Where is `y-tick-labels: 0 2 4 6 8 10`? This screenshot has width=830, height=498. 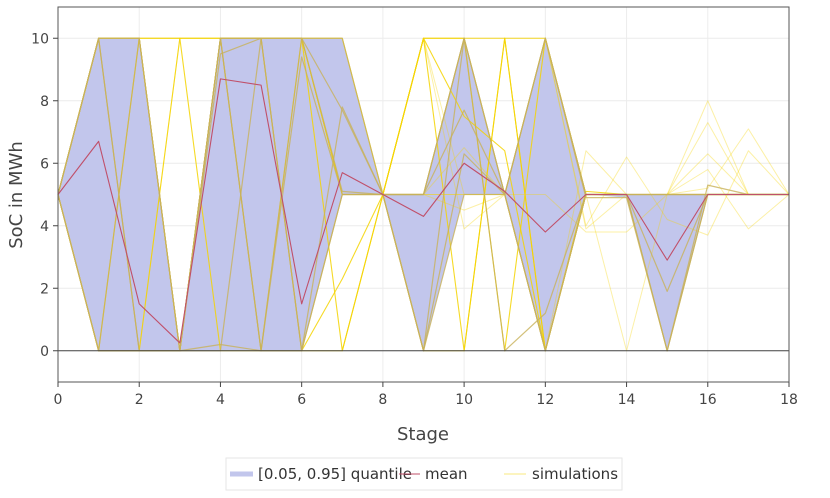
y-tick-labels: 0 2 4 6 8 10 is located at coordinates (40, 195).